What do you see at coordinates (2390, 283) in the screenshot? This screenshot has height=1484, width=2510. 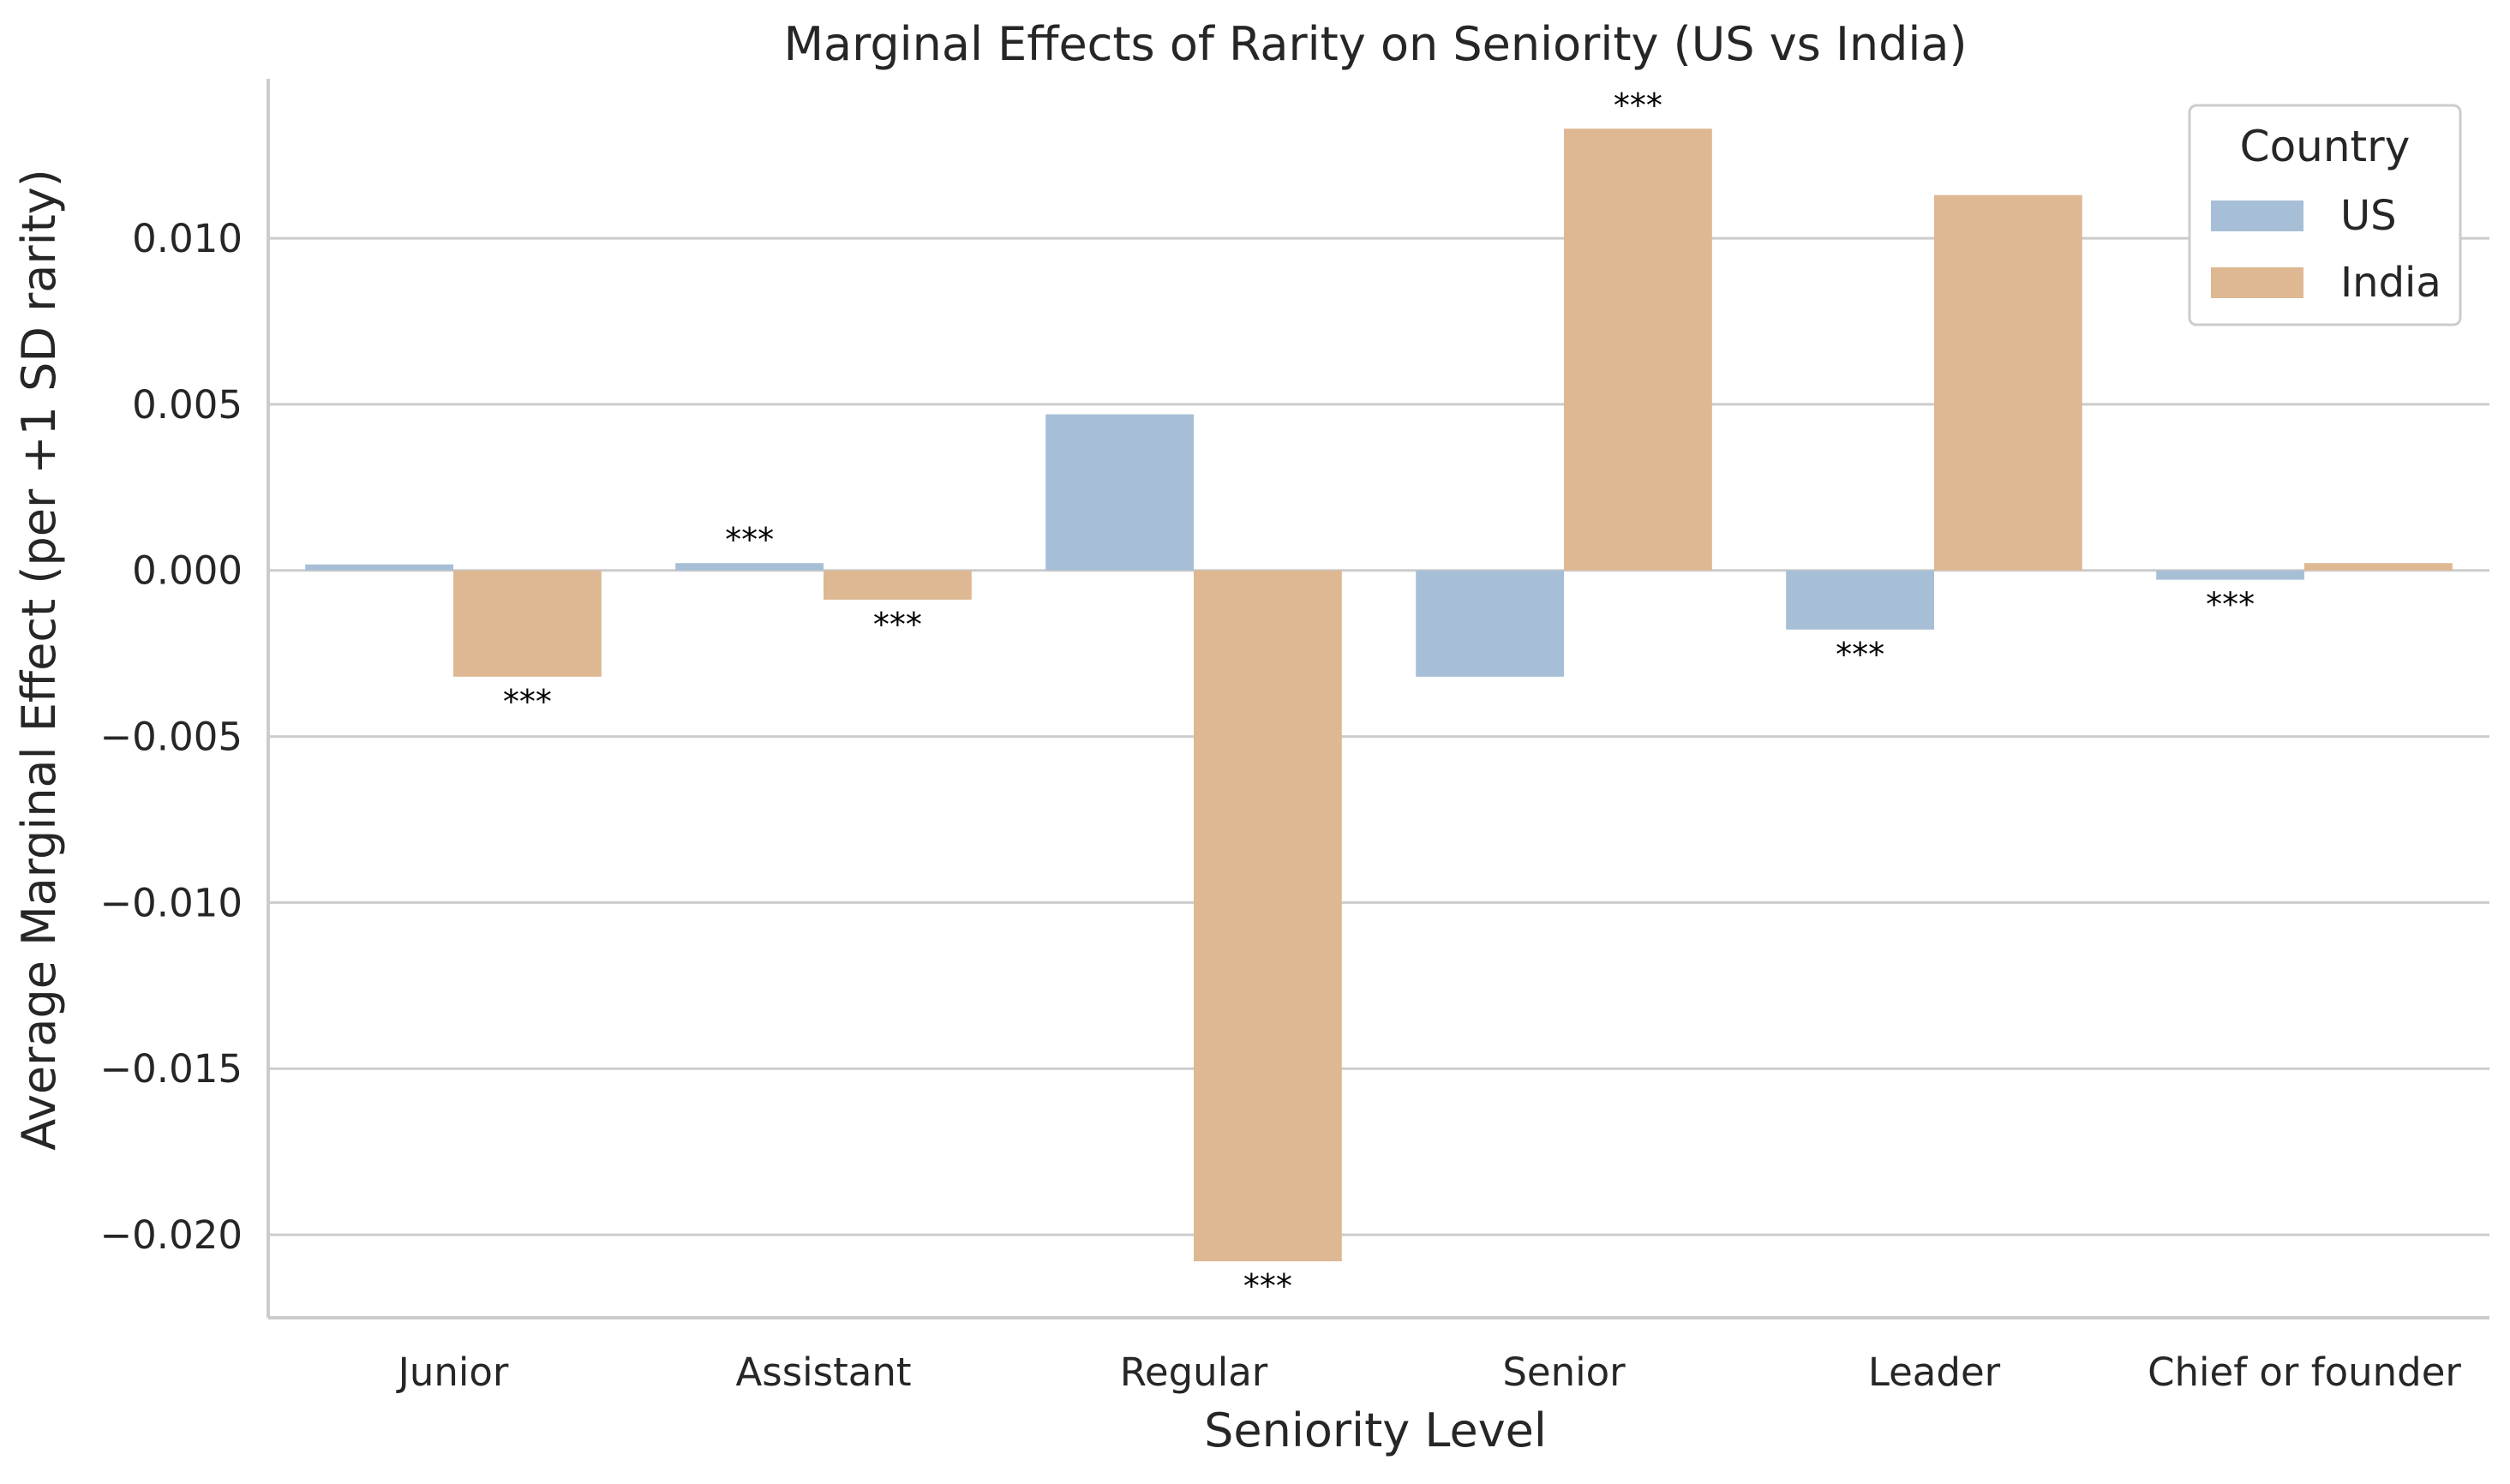 I see `legend-label-india: India` at bounding box center [2390, 283].